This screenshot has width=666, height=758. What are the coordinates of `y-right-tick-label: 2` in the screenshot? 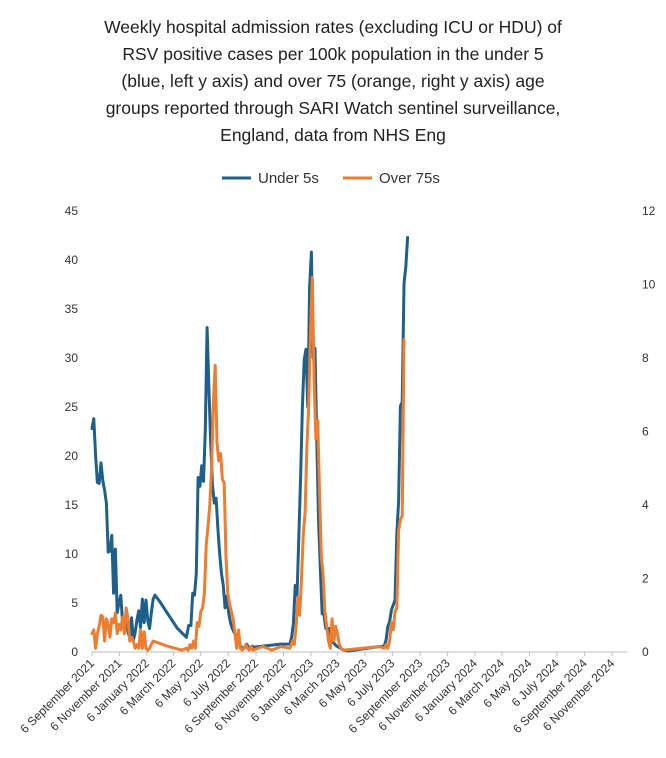 It's located at (645, 579).